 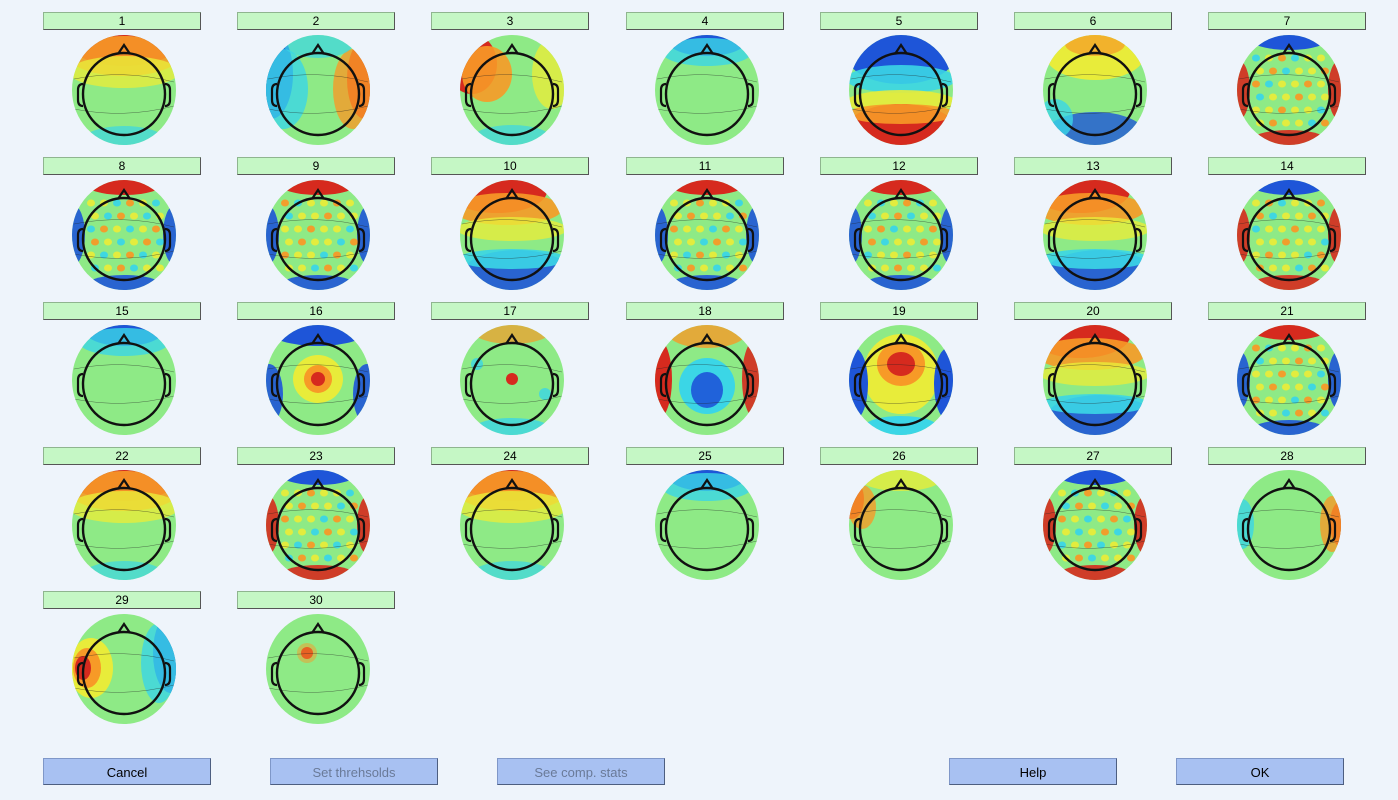 I want to click on component-cell: 16, so click(x=317, y=372).